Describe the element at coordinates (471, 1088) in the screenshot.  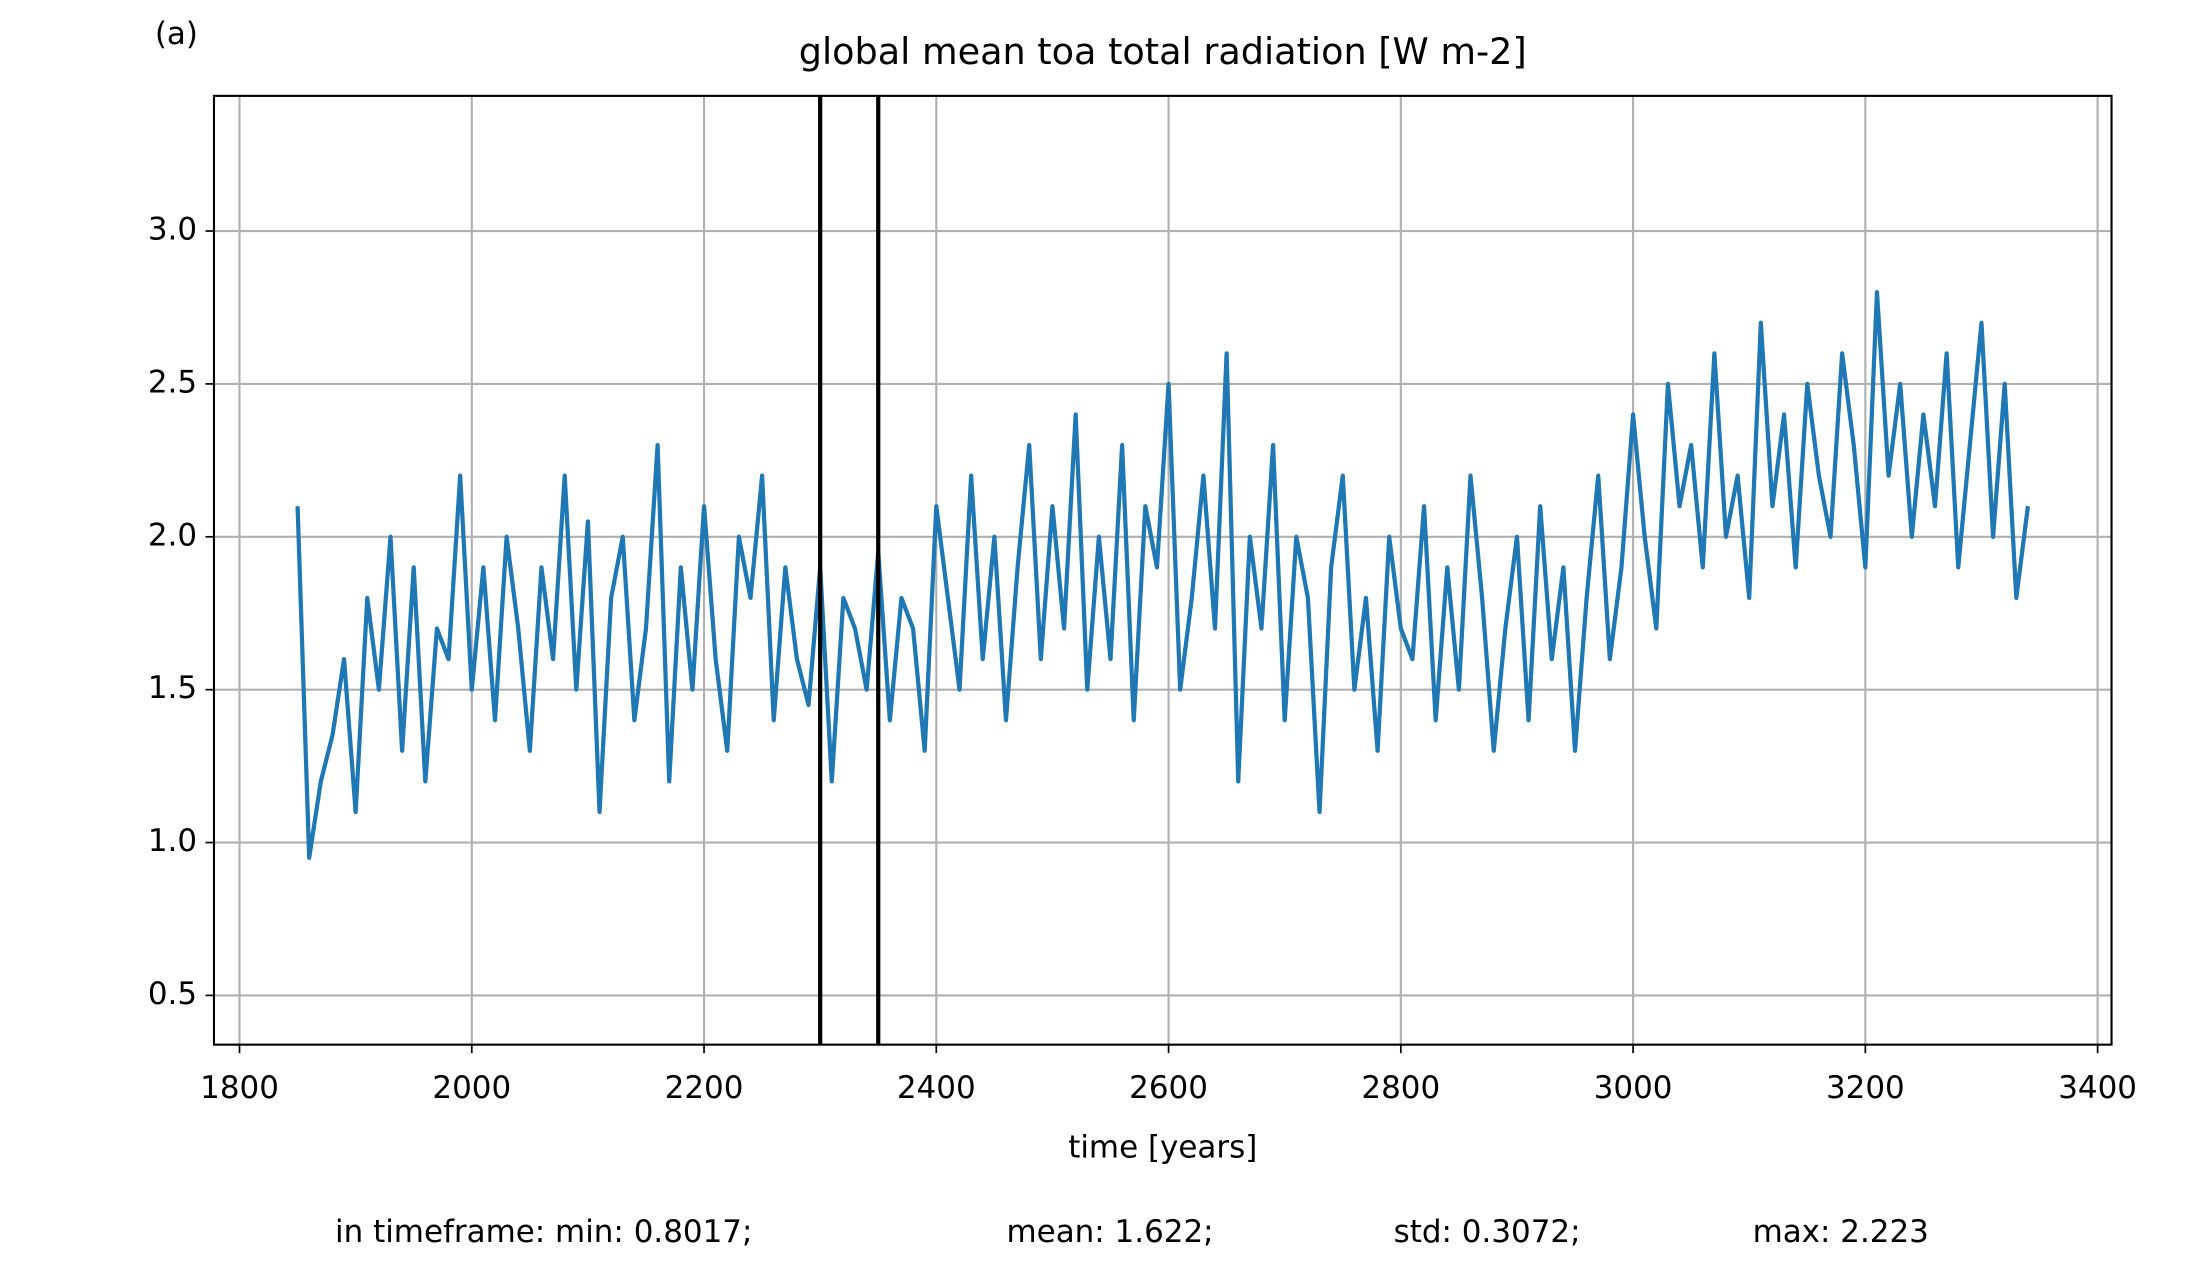
I see `x-tick-label: 2000` at that location.